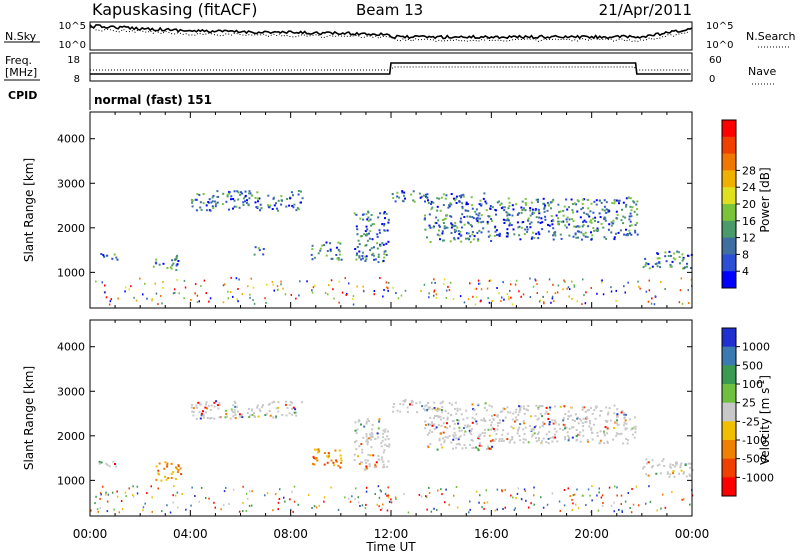 This screenshot has height=554, width=800. I want to click on velocity-colorbar-tick-label: 1000, so click(756, 347).